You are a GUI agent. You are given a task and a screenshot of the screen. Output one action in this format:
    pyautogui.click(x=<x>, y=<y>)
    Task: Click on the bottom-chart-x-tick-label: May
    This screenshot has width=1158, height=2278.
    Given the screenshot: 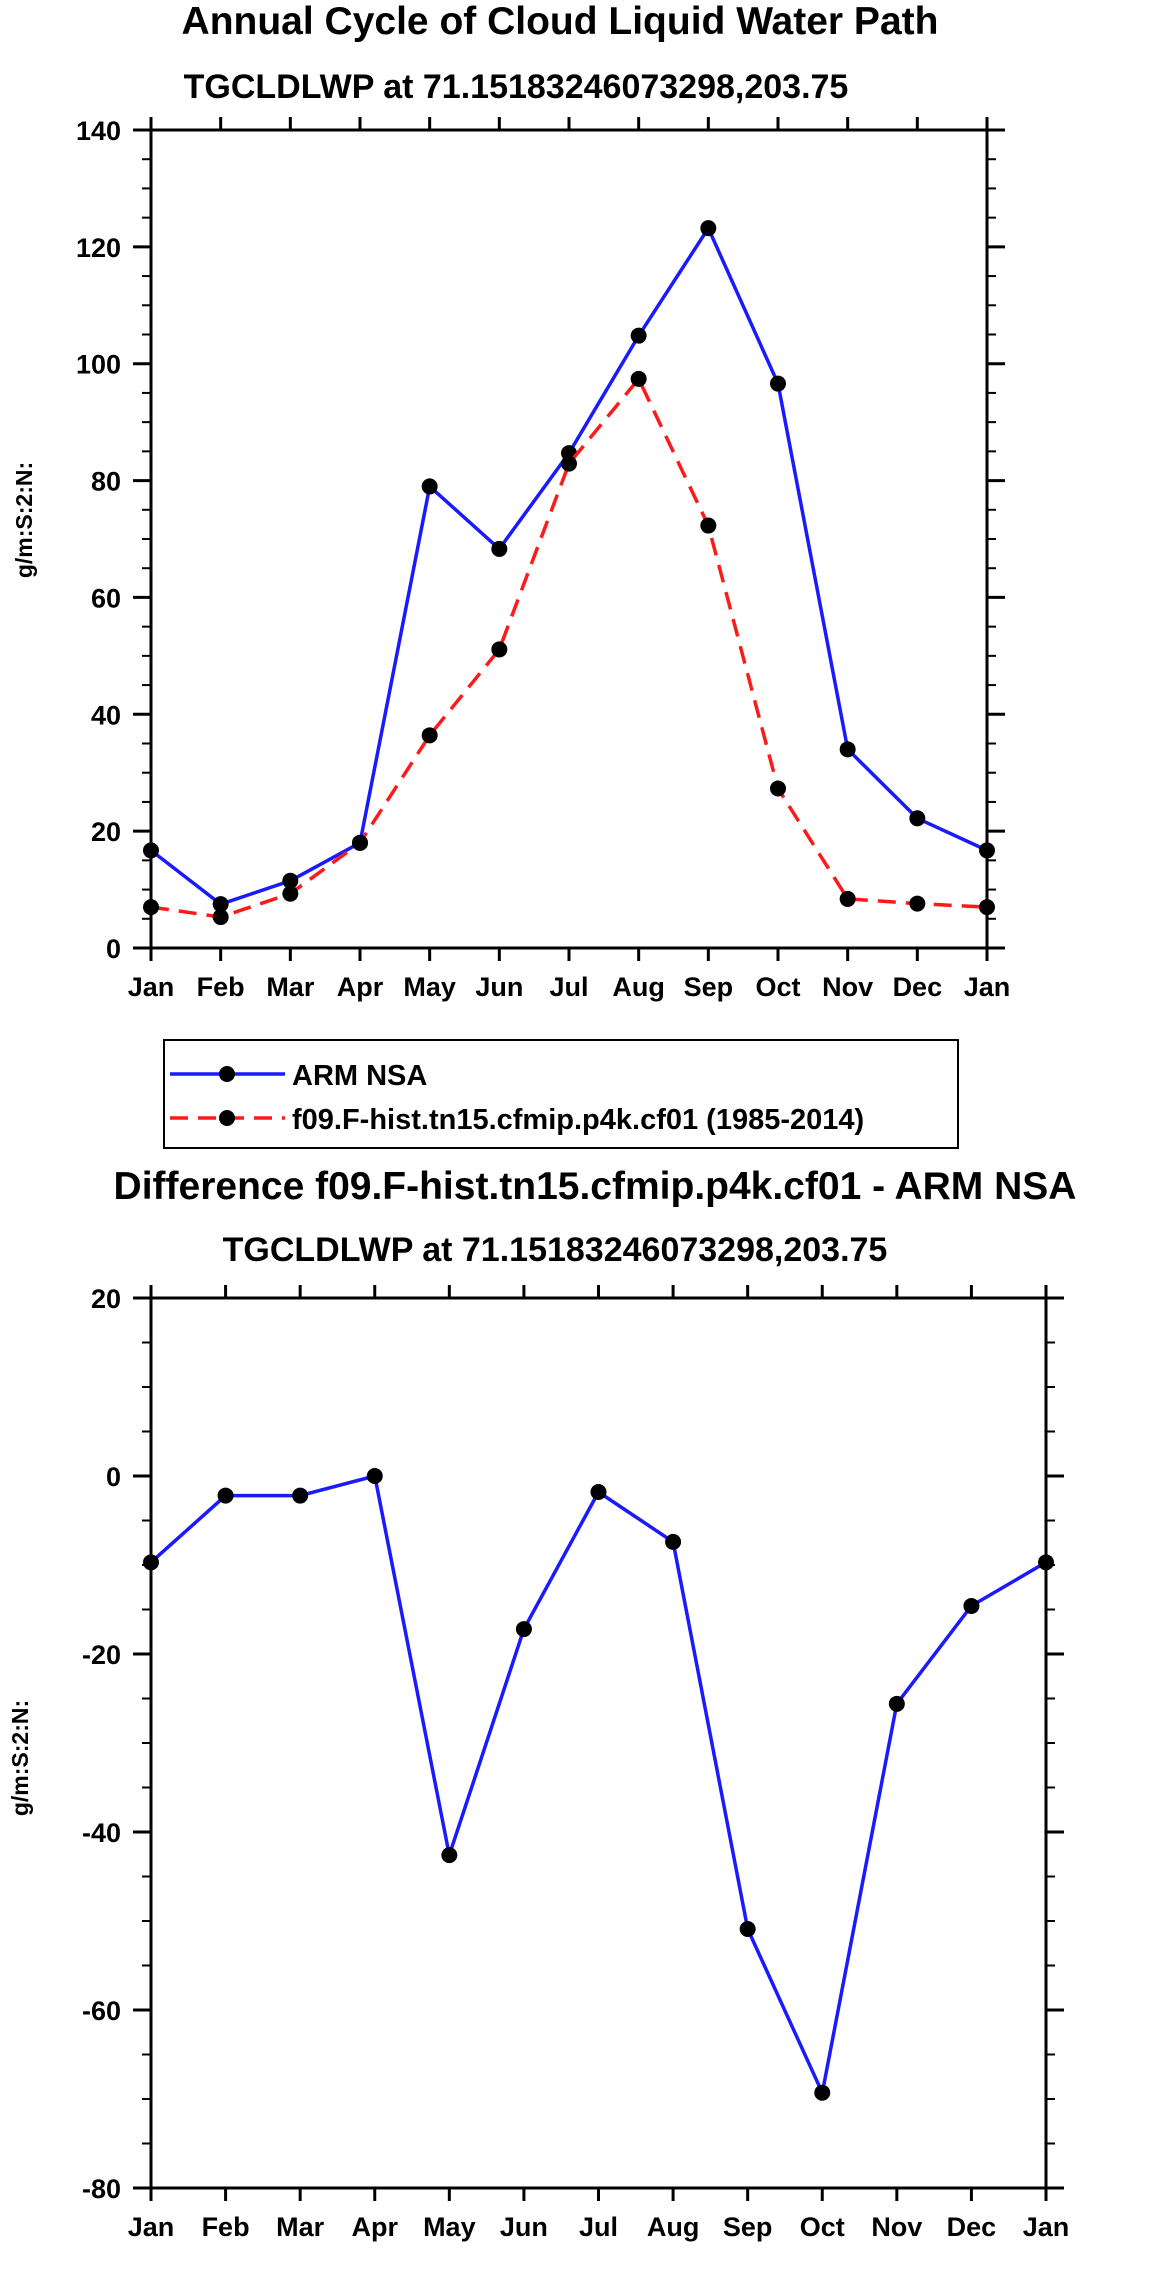 What is the action you would take?
    pyautogui.click(x=449, y=2227)
    